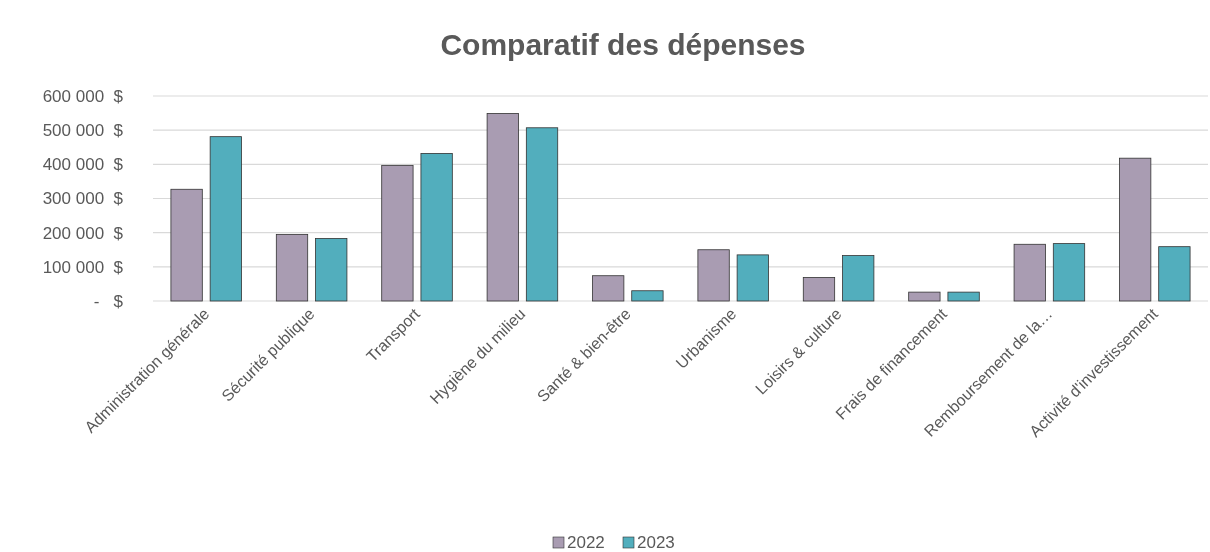  What do you see at coordinates (108, 301) in the screenshot?
I see `y-tick-label: - $` at bounding box center [108, 301].